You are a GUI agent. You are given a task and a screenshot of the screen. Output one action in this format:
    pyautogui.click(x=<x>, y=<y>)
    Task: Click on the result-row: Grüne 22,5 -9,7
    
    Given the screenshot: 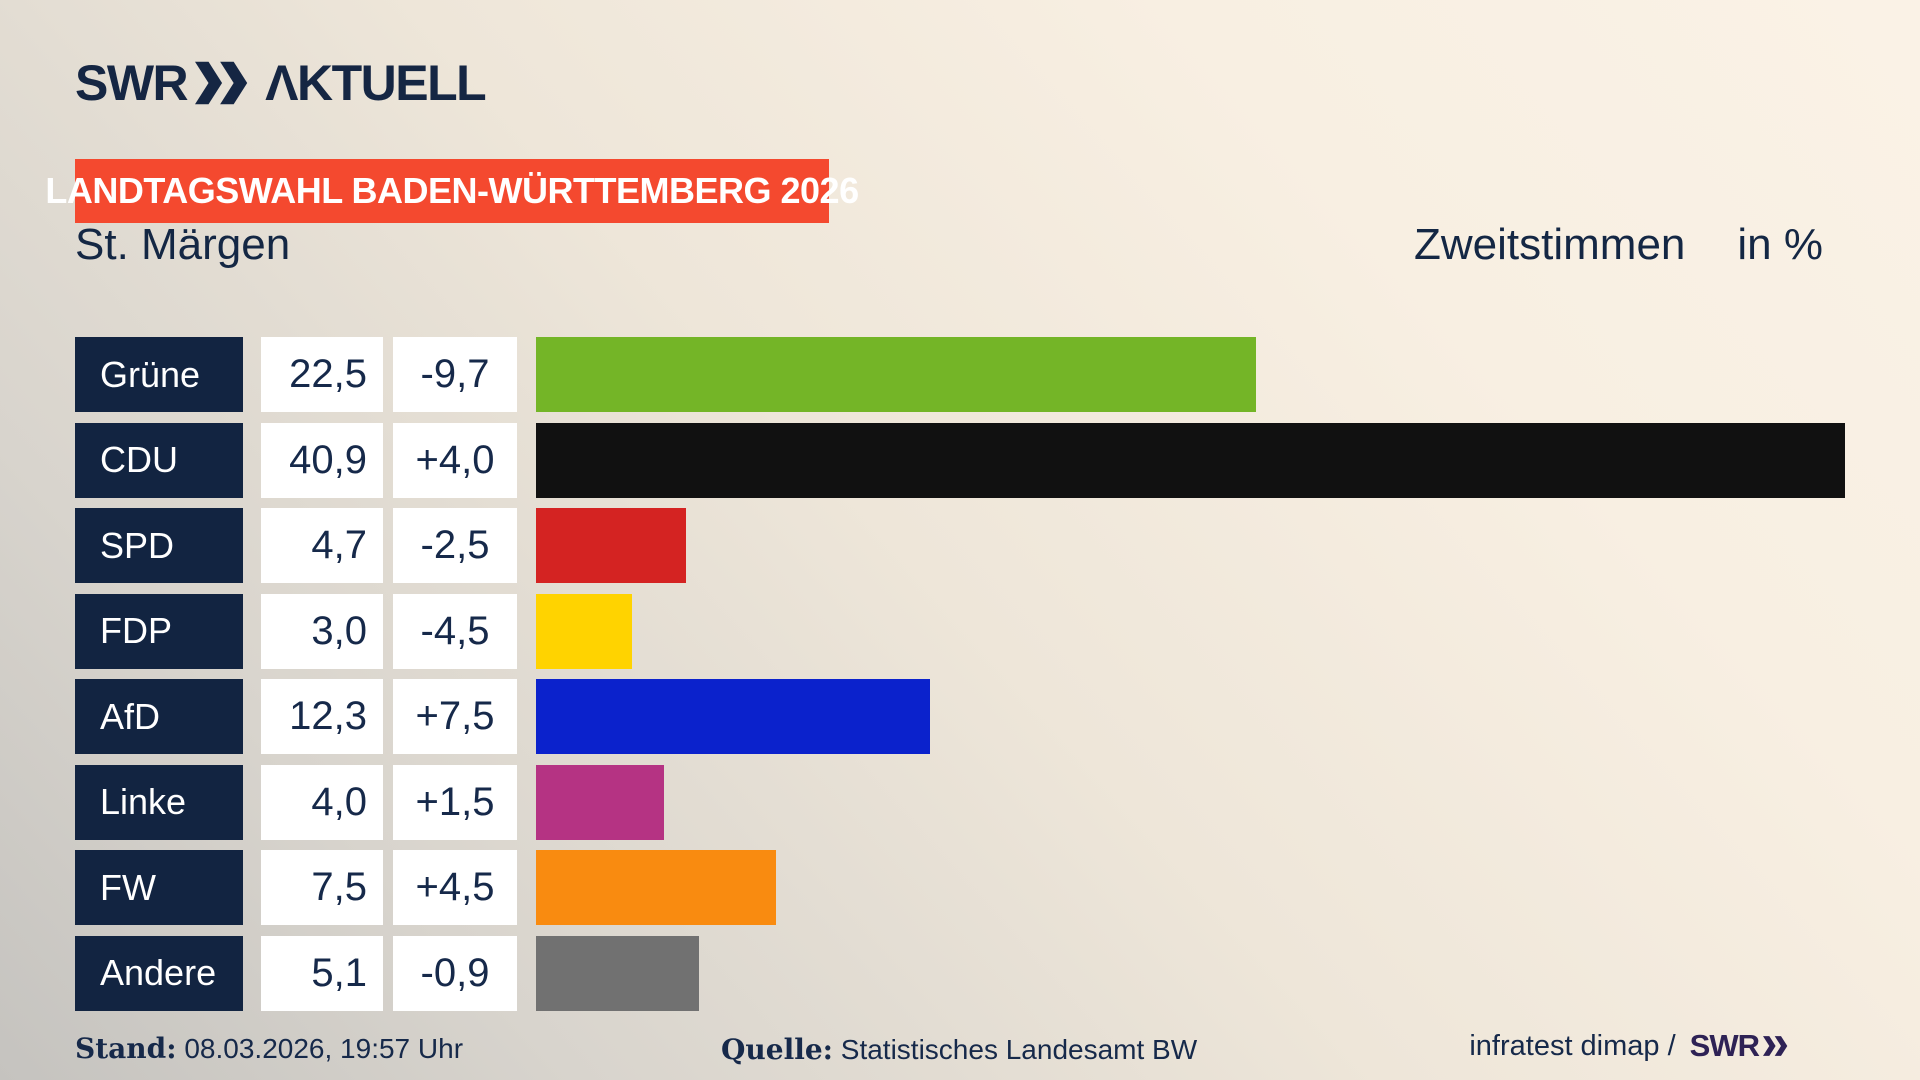 What is the action you would take?
    pyautogui.click(x=960, y=374)
    